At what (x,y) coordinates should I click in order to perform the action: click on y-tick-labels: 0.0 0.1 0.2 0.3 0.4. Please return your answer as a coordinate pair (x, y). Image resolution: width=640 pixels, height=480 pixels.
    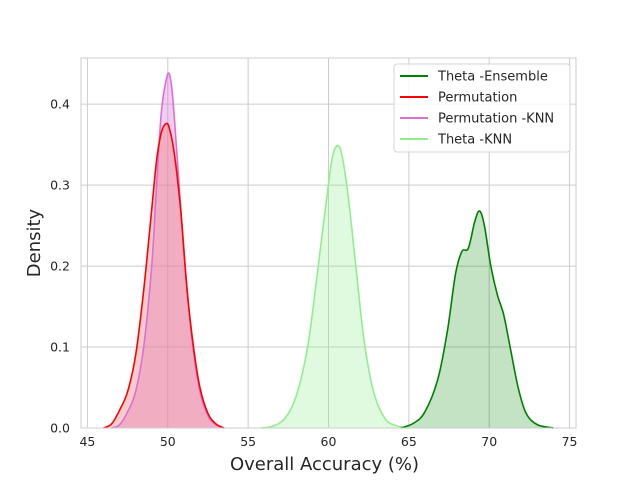
    Looking at the image, I should click on (60, 266).